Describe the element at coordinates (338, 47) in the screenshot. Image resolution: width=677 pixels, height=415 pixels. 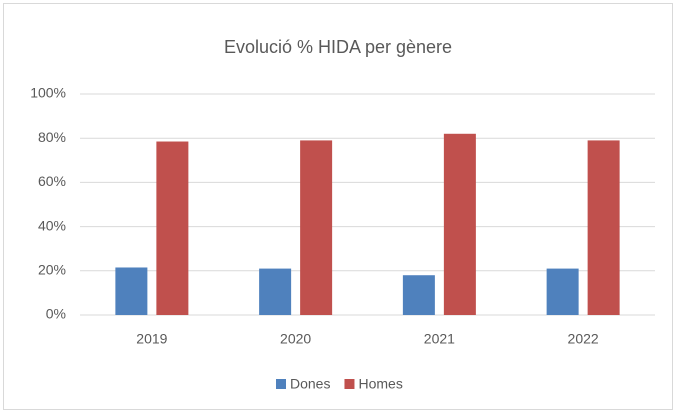
I see `chart-title: Evolució % HIDA per gènere` at that location.